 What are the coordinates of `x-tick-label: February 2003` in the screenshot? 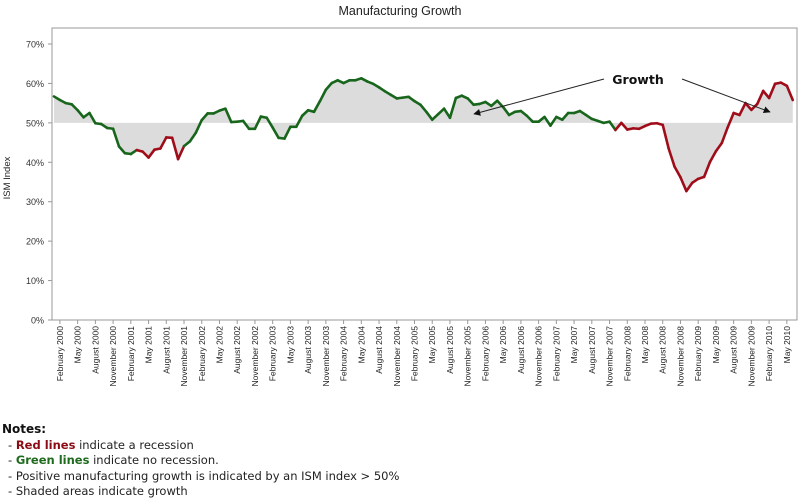 It's located at (273, 354).